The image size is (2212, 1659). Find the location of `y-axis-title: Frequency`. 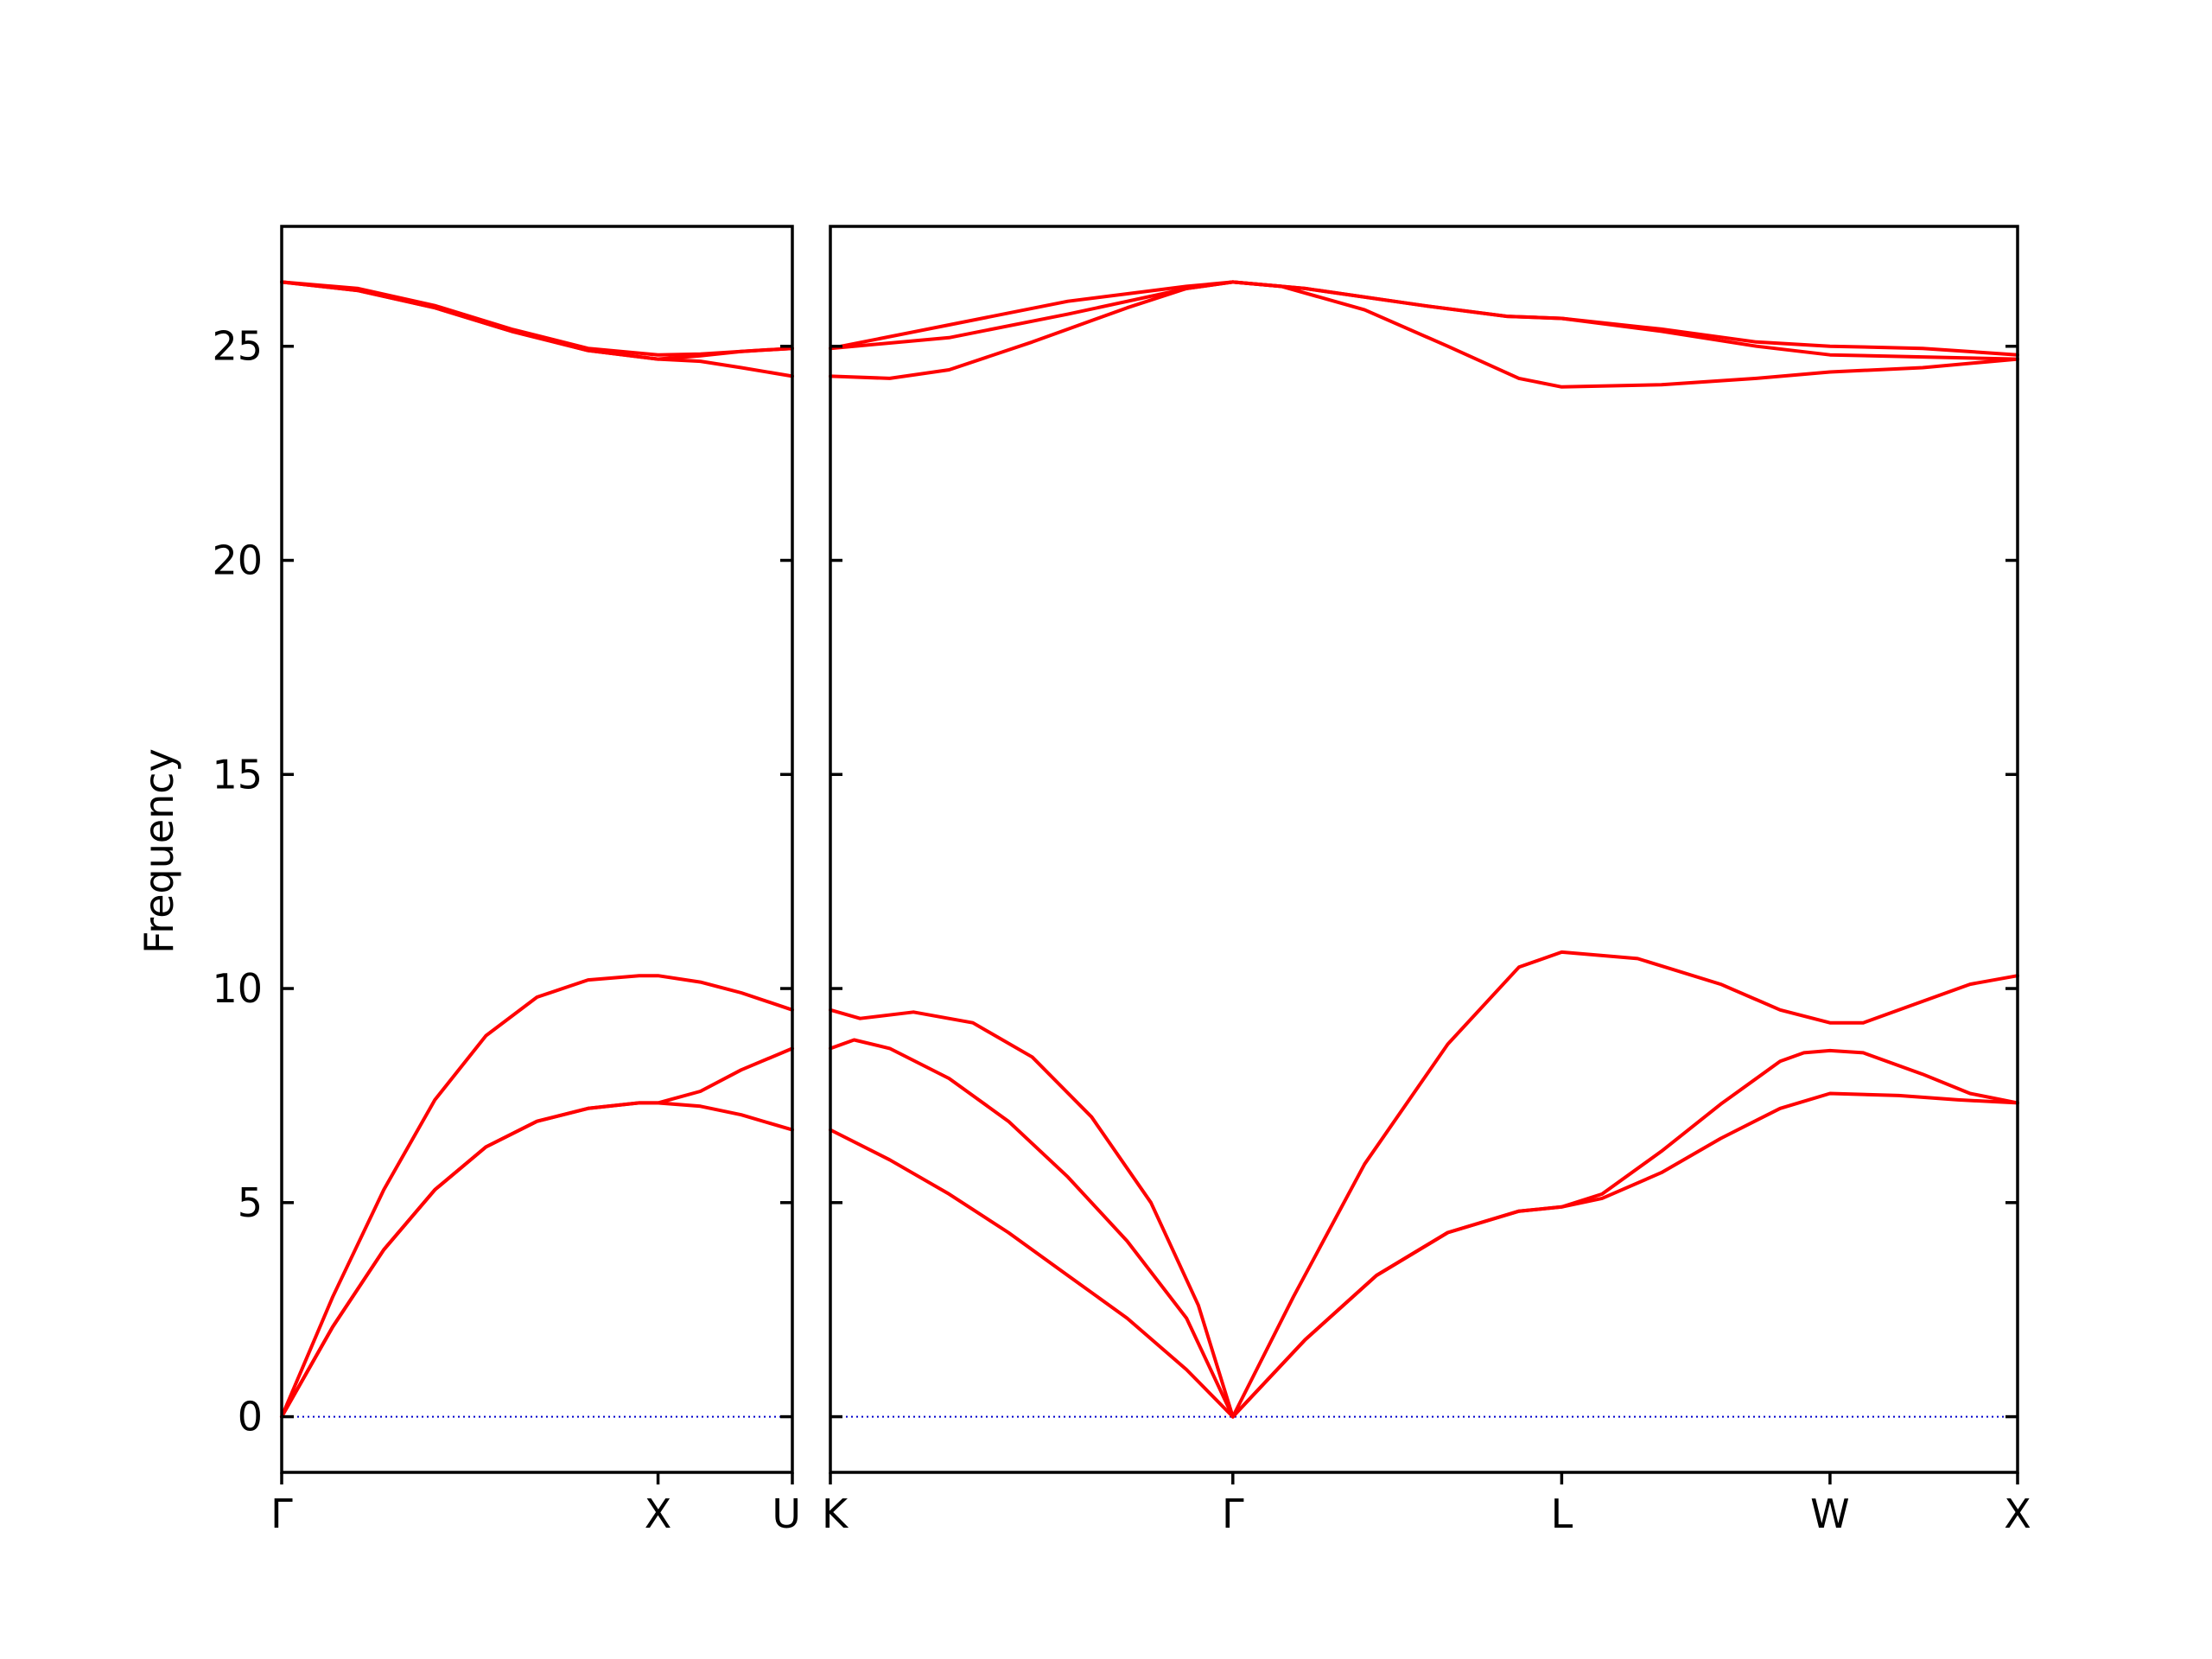

y-axis-title: Frequency is located at coordinates (159, 851).